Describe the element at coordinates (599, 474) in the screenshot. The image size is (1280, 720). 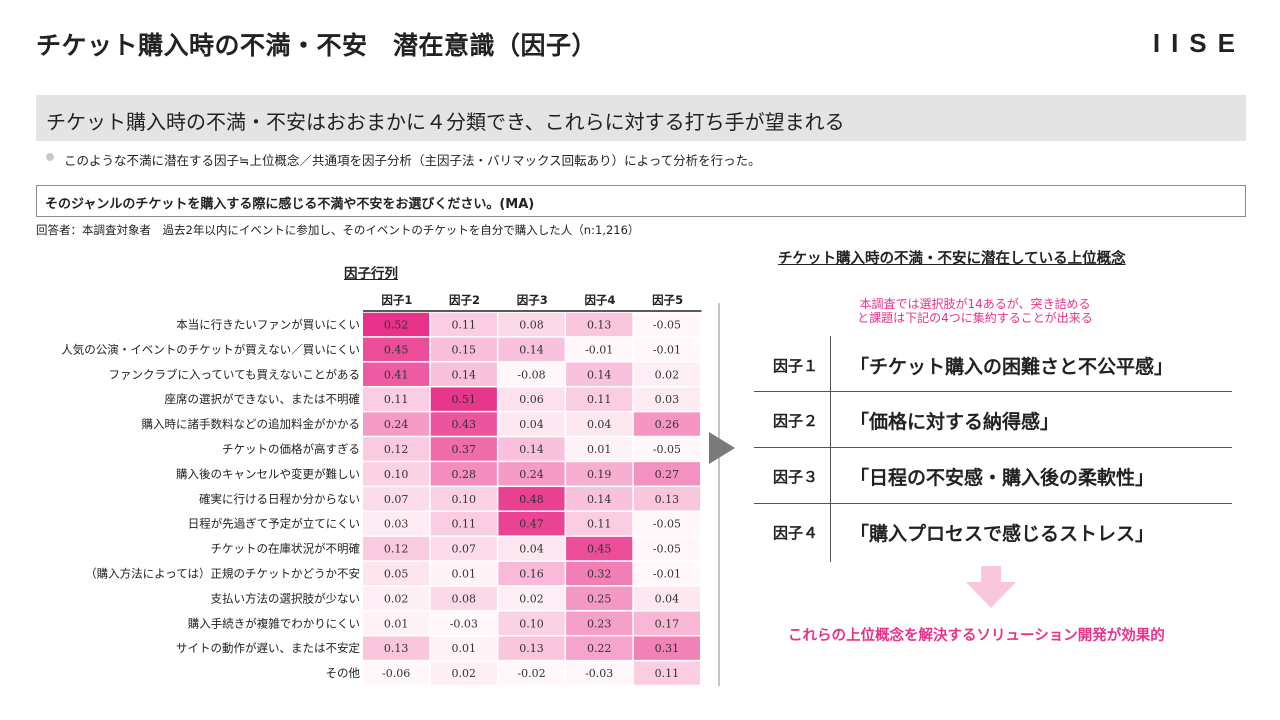
I see `cell-value: 0.19` at that location.